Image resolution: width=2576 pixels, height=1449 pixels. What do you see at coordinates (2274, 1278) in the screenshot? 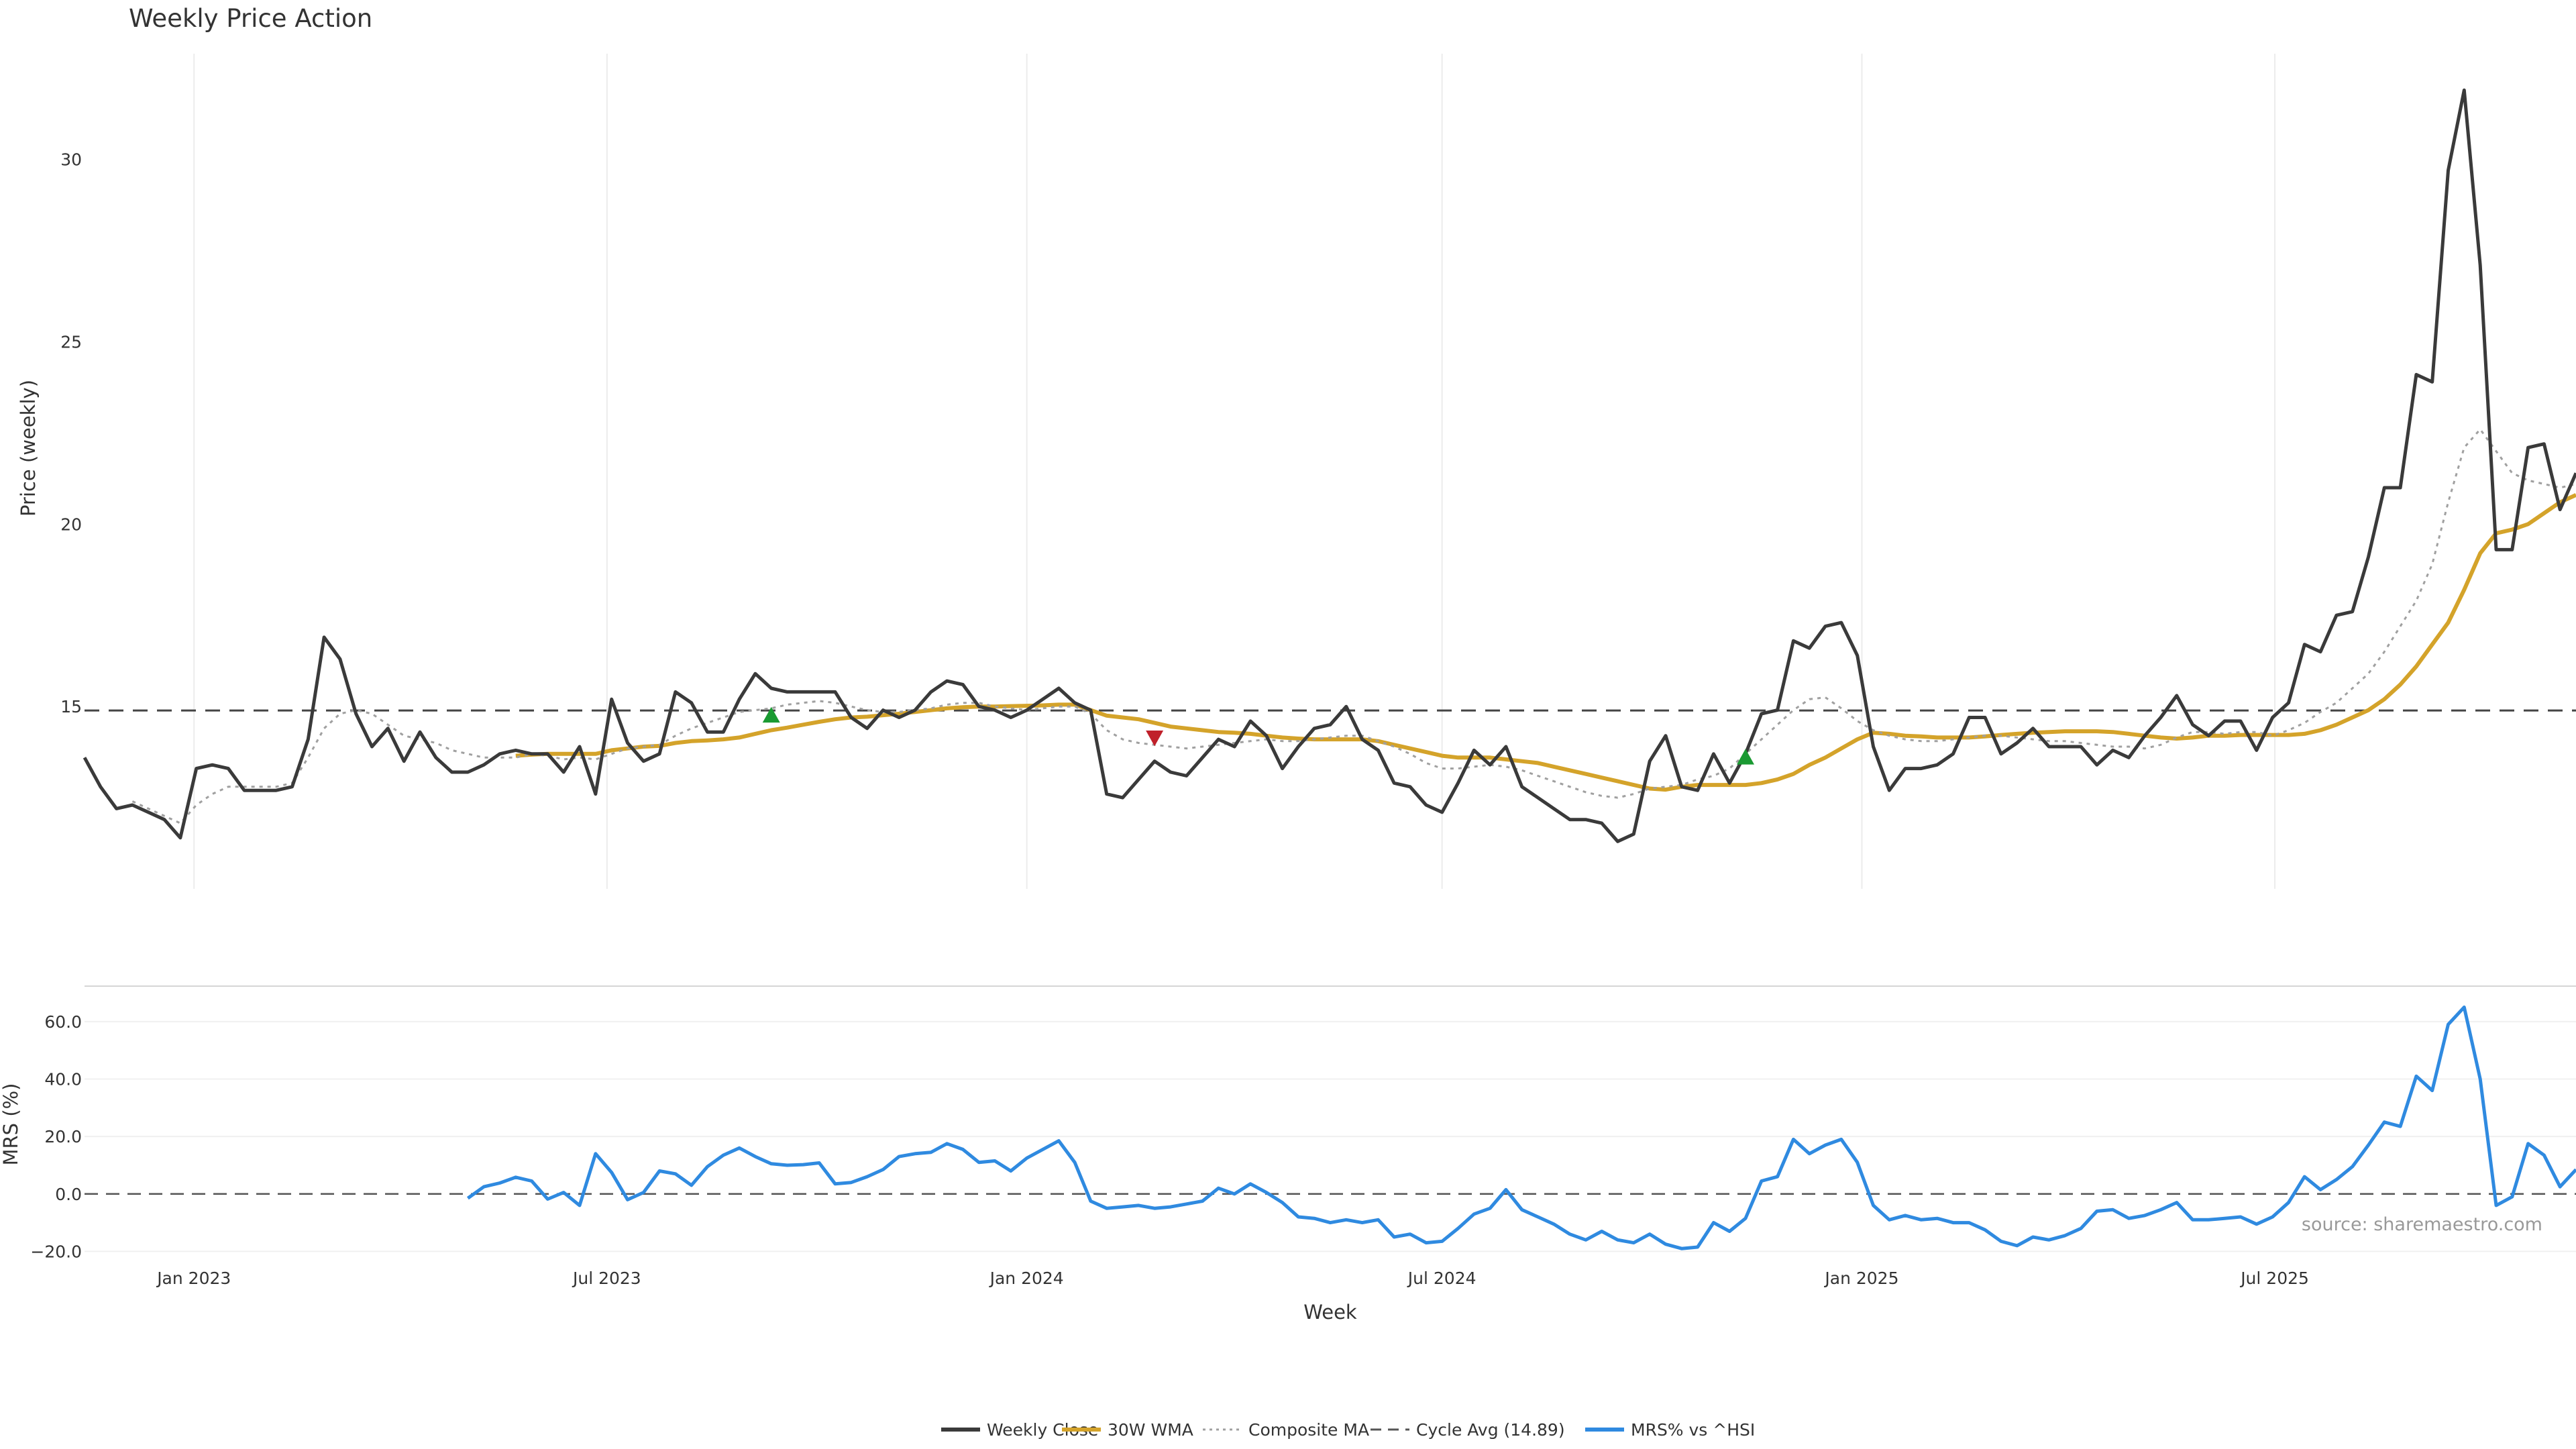
I see `x-tick-label: Jul 2025` at bounding box center [2274, 1278].